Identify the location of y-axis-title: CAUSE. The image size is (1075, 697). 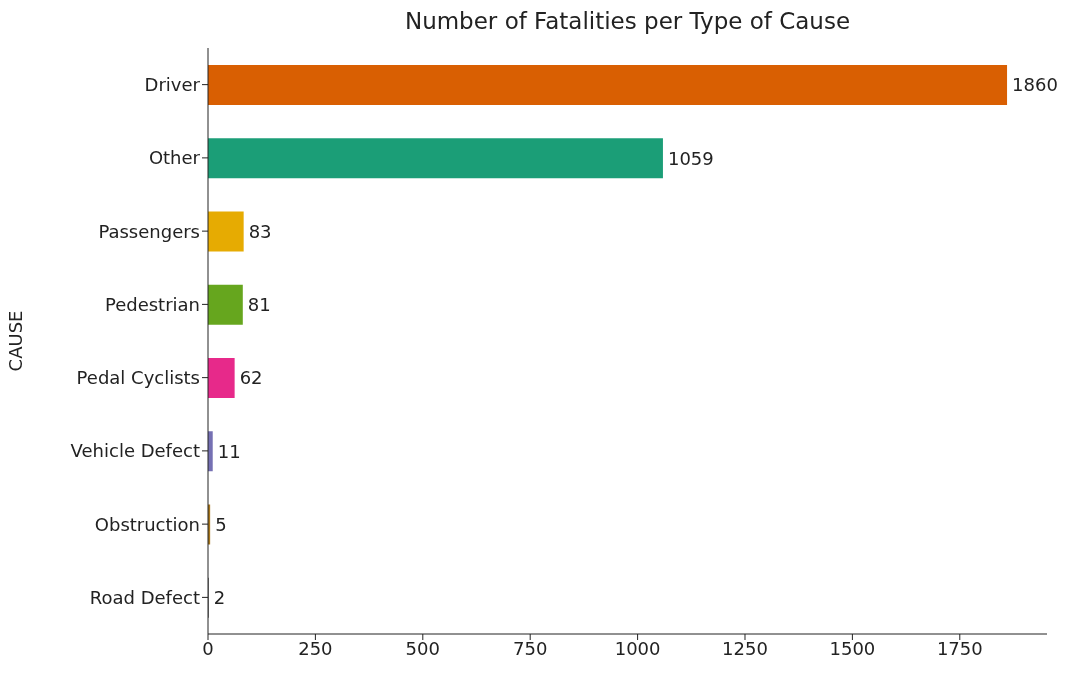
(16, 341).